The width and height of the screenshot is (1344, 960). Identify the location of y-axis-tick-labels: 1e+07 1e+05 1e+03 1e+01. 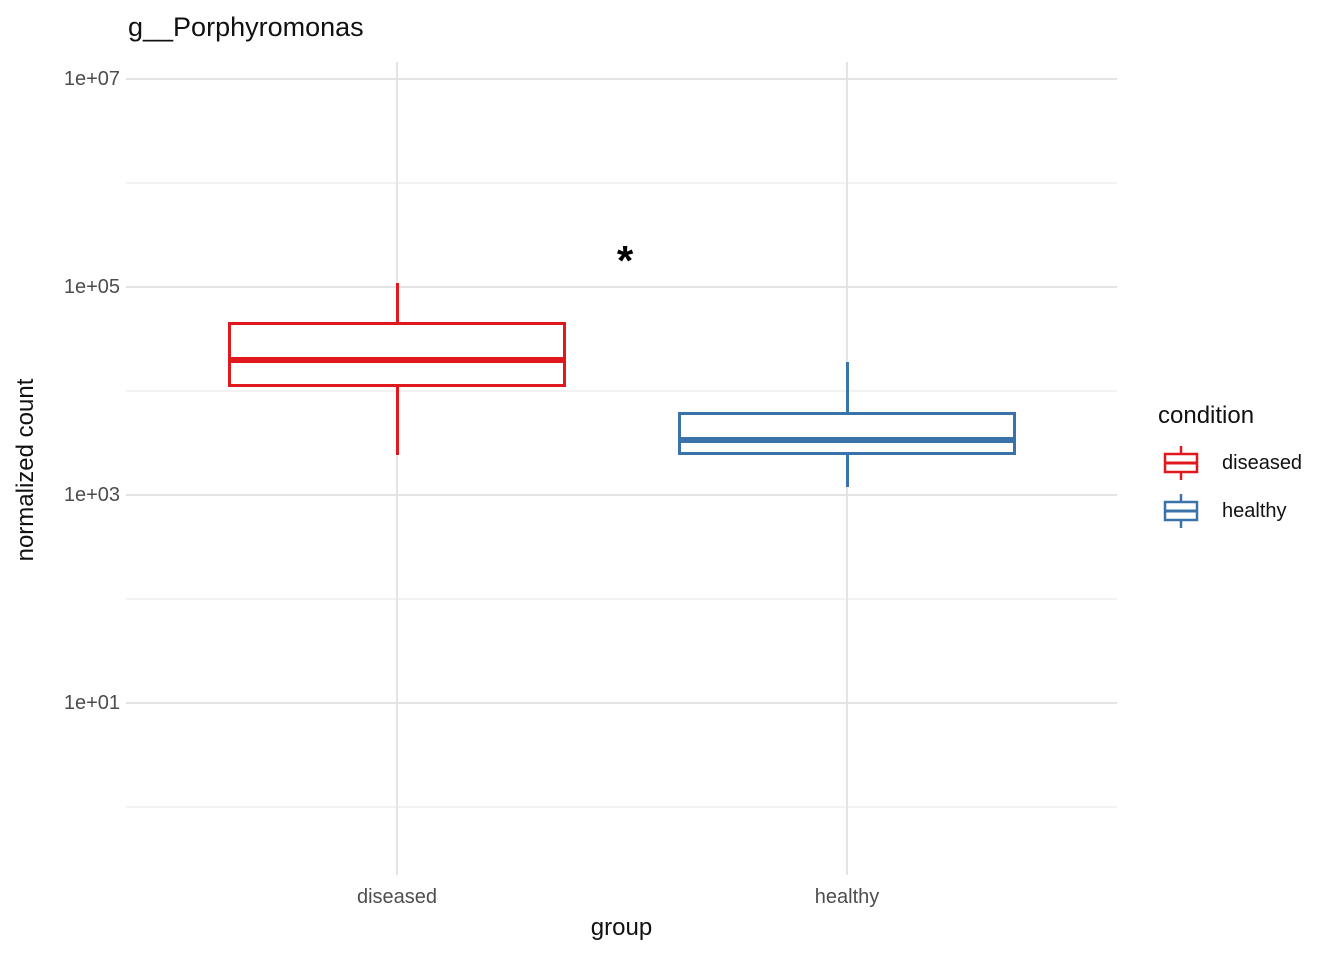
(75, 480).